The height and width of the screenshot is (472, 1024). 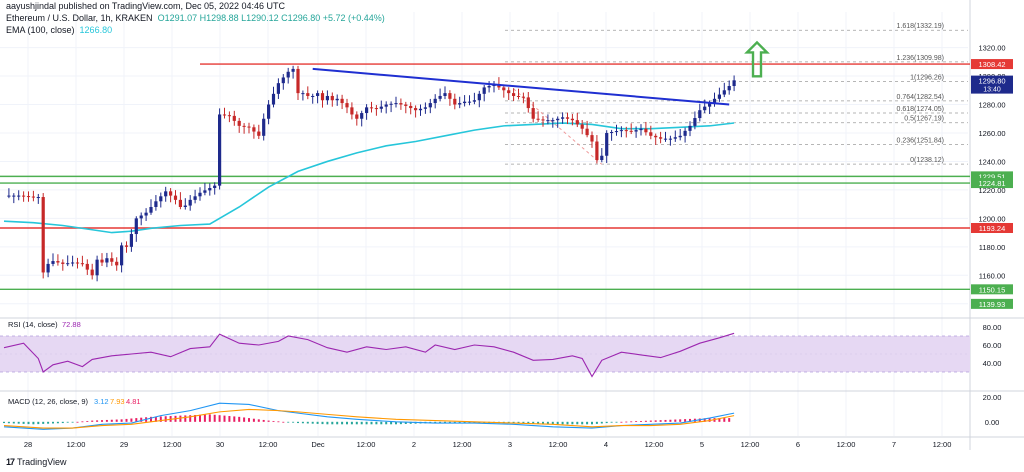 I want to click on rsi-line, so click(x=369, y=355).